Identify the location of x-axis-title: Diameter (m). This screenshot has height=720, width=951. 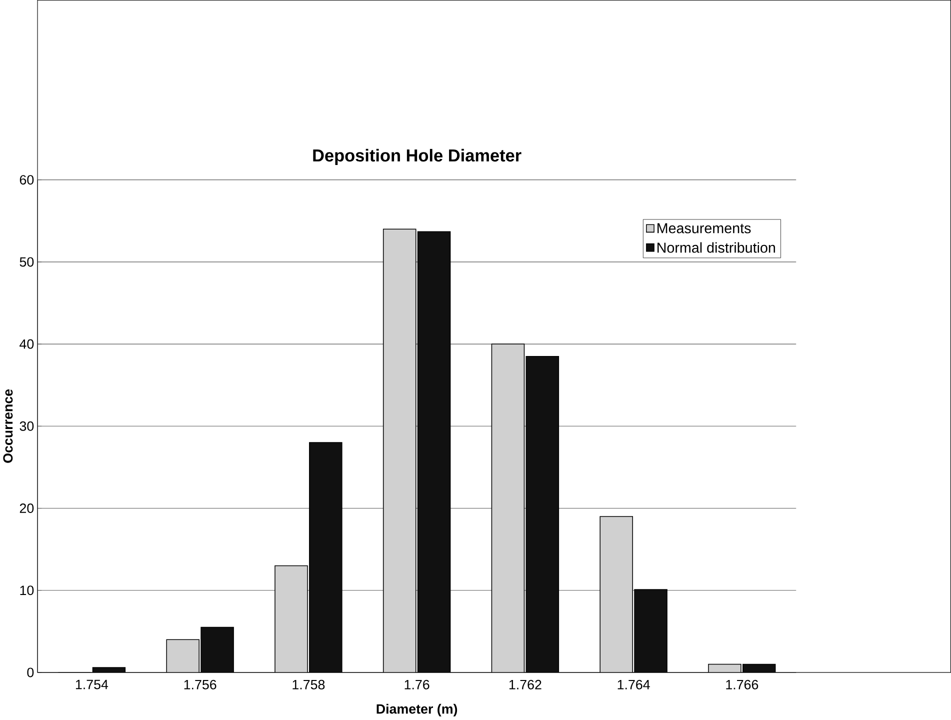
(417, 710).